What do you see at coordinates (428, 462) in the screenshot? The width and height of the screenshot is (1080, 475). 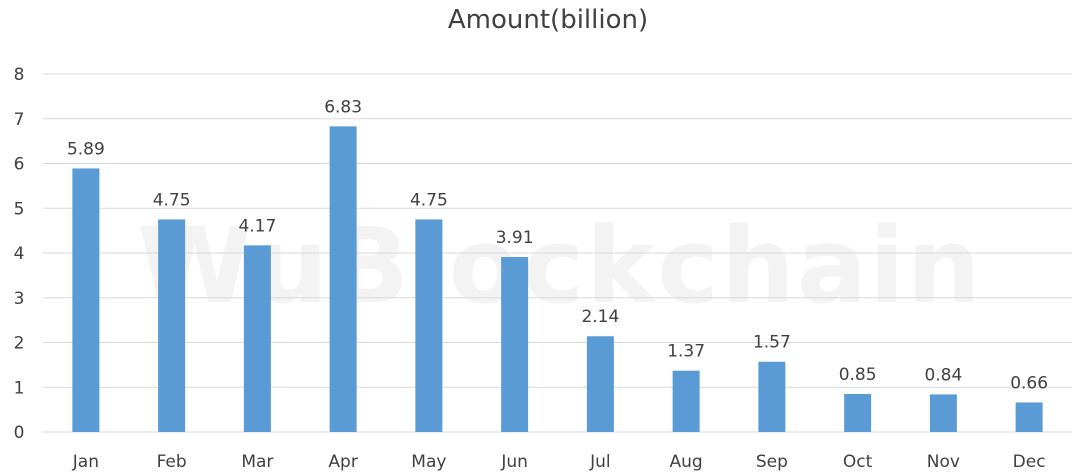 I see `x-tick-label-may: May` at bounding box center [428, 462].